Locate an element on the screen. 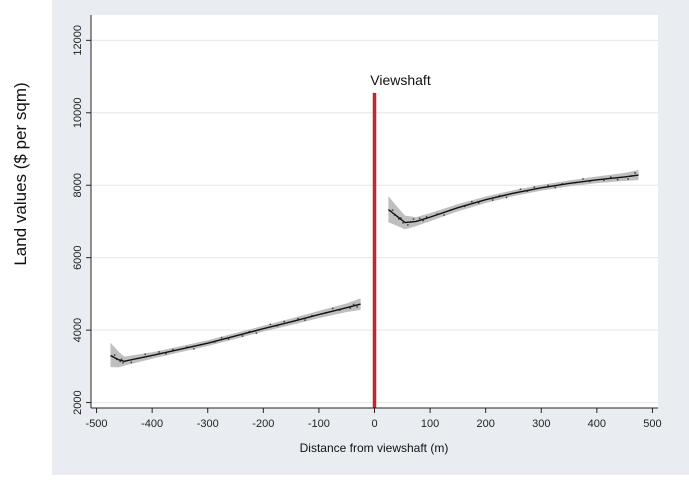  y-tick-label: 12000 is located at coordinates (78, 40).